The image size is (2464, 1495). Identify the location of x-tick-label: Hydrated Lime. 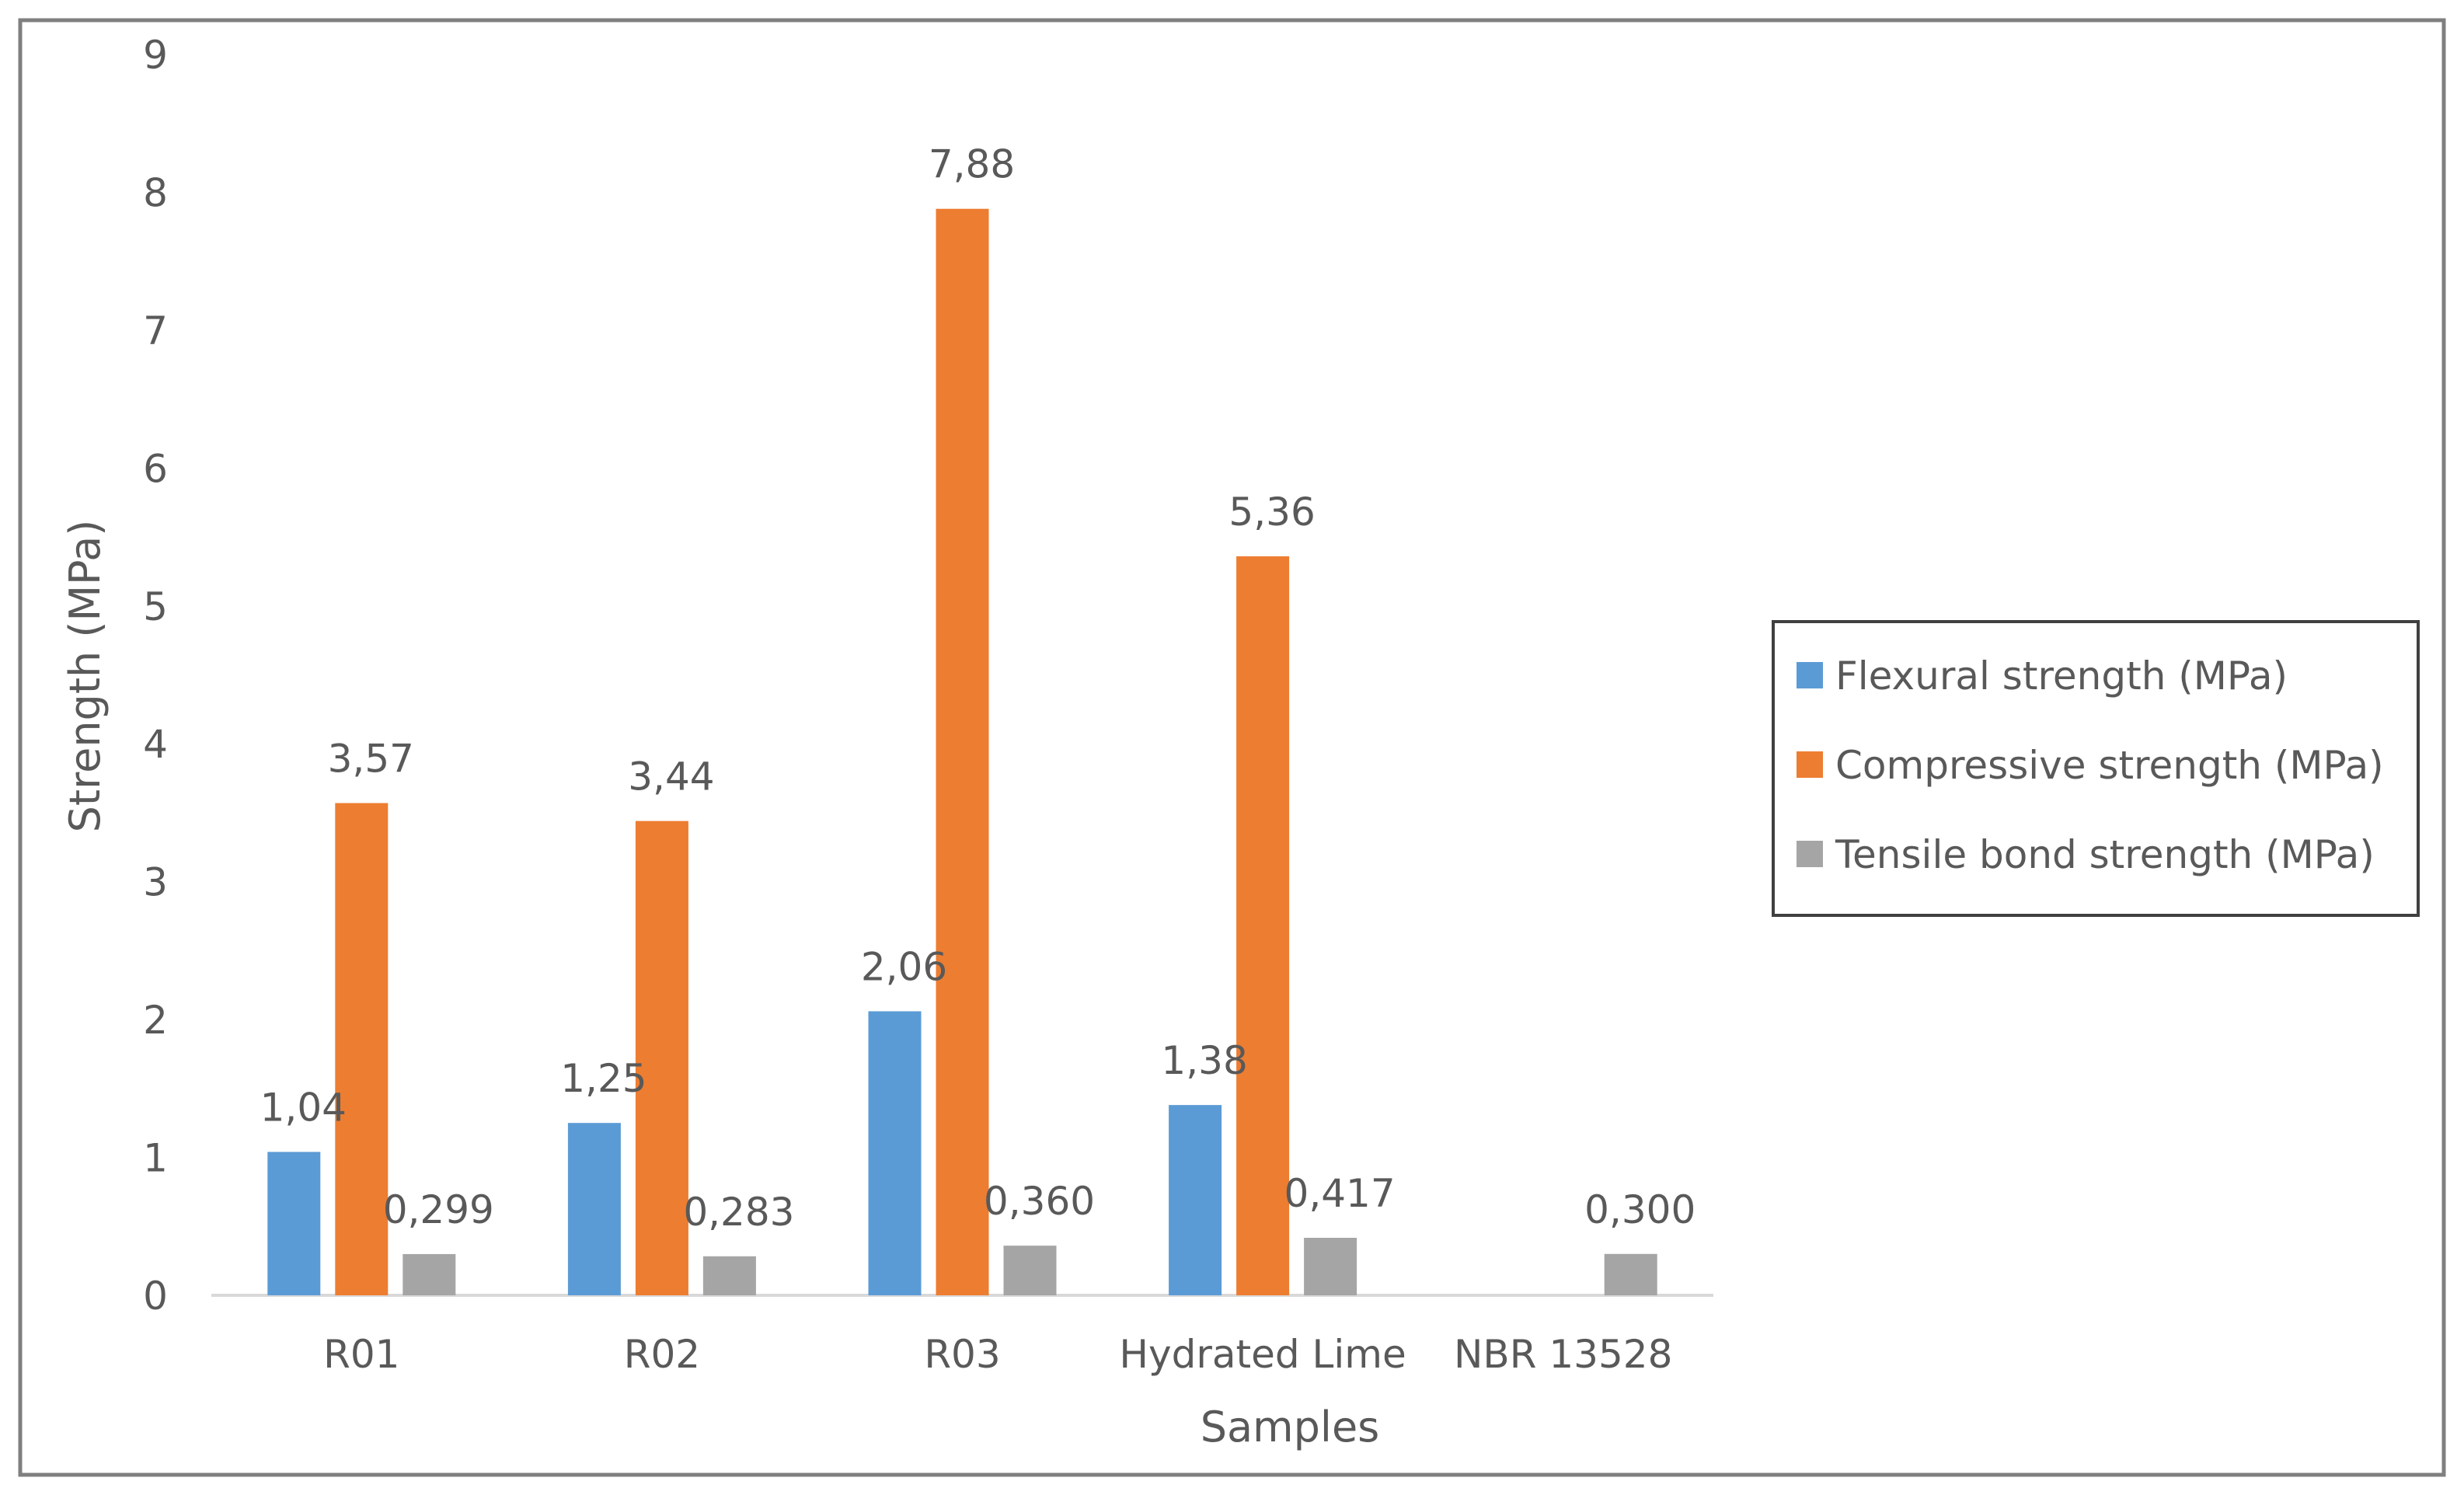
(1262, 1354).